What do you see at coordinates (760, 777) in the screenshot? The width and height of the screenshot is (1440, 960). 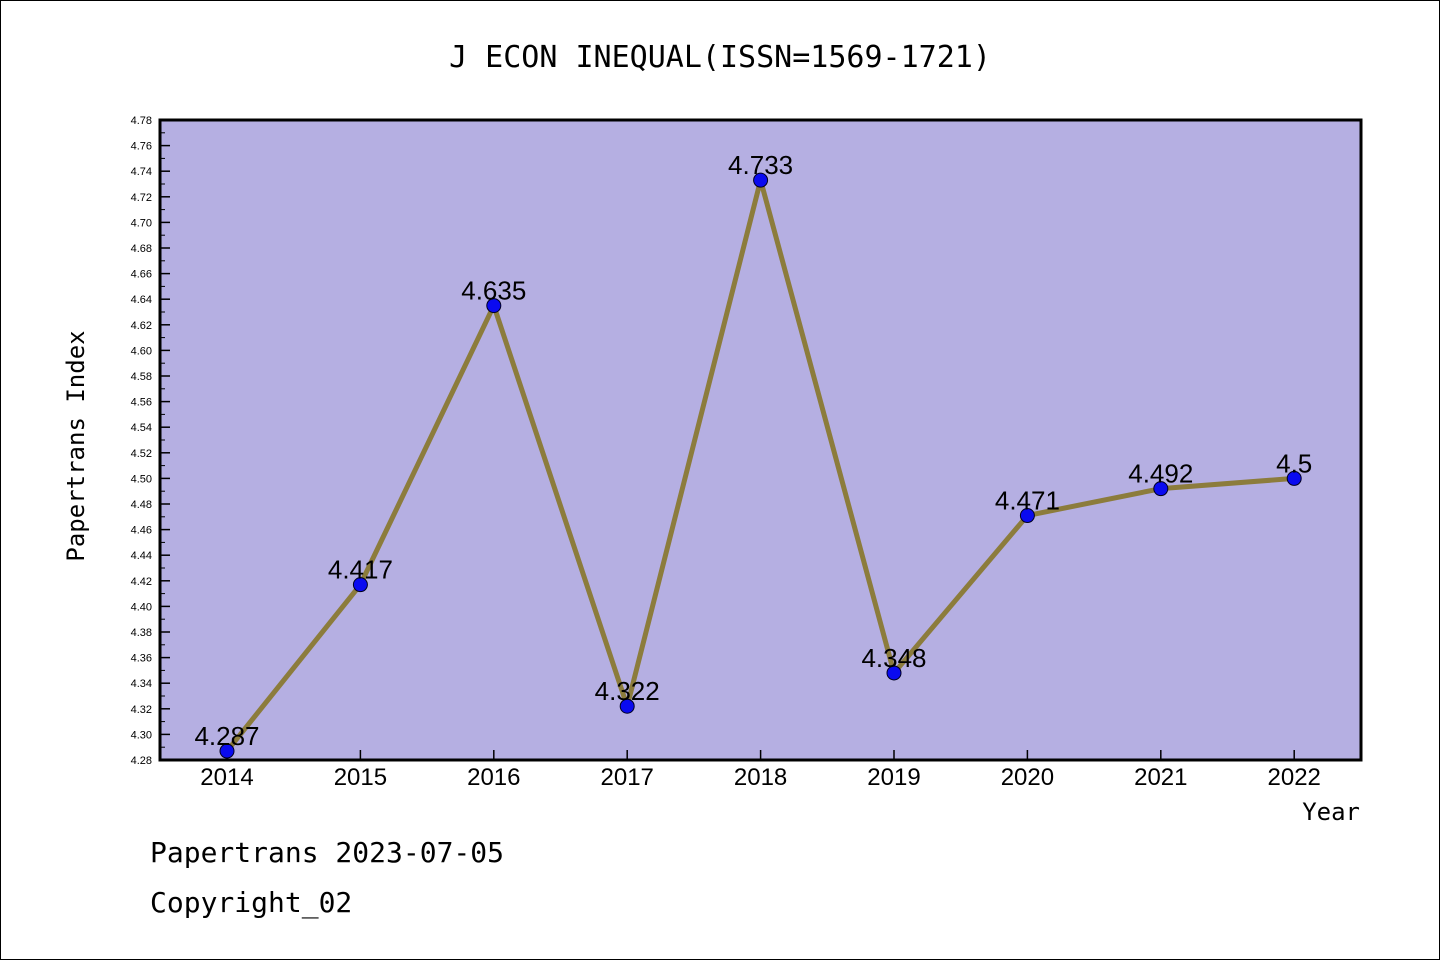 I see `x-tick-label: 2018` at bounding box center [760, 777].